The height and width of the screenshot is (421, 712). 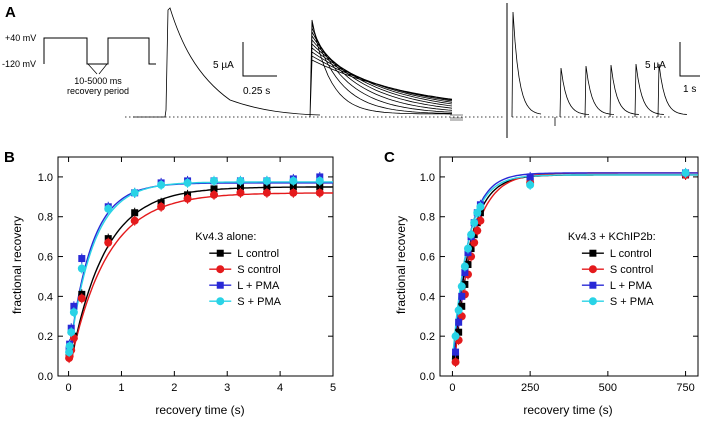 What do you see at coordinates (655, 65) in the screenshot?
I see `scale-right-current: 5 µA` at bounding box center [655, 65].